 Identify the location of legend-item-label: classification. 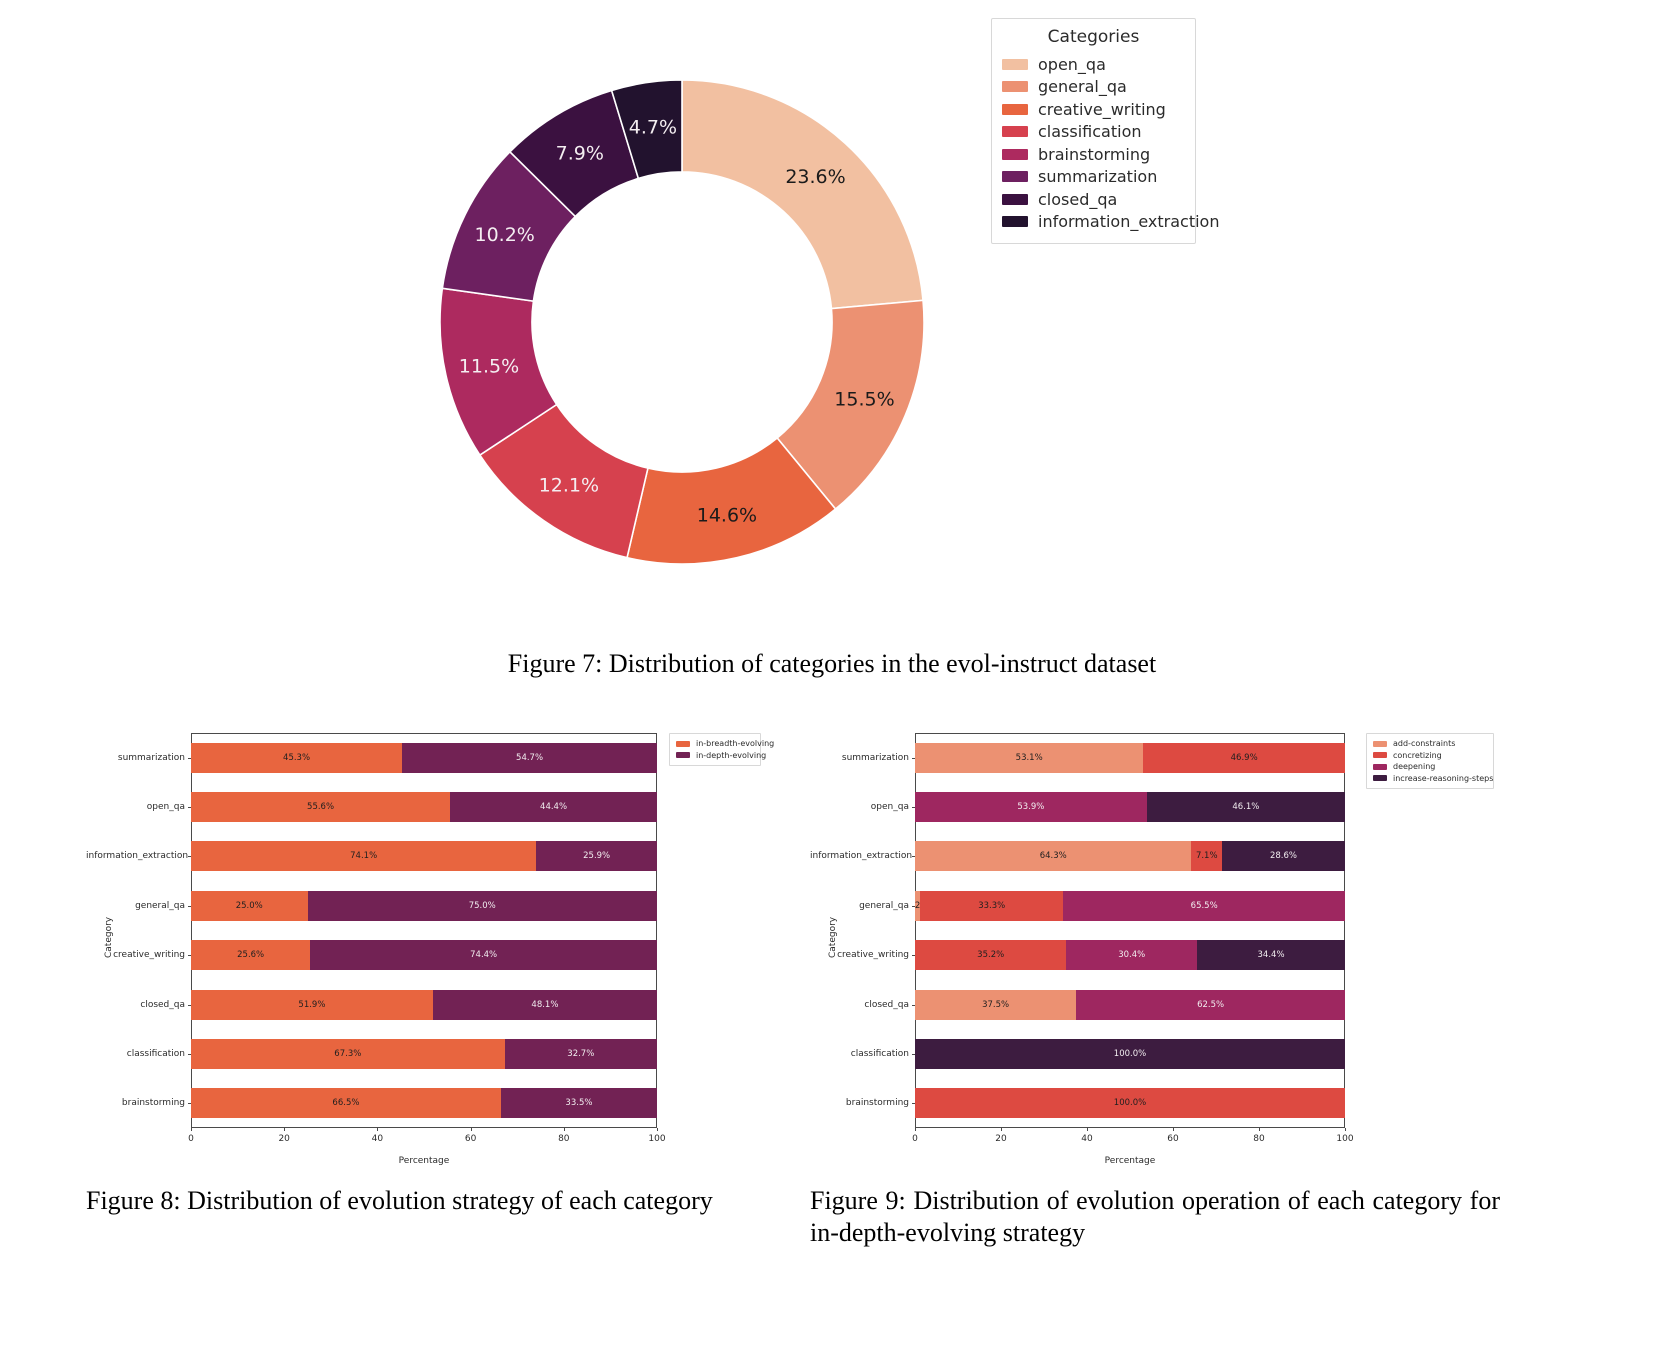
(1090, 132).